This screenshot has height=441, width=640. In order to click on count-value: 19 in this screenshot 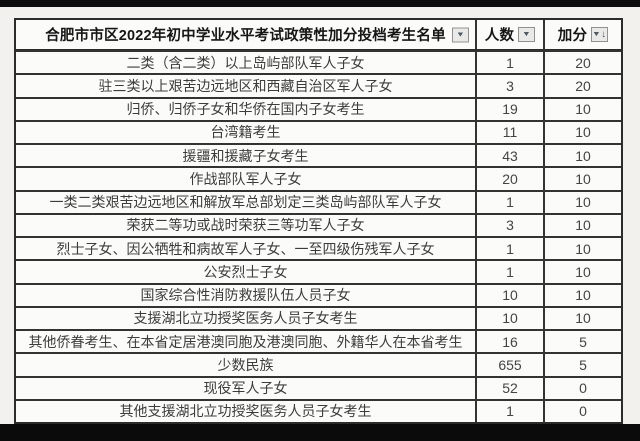, I will do `click(510, 109)`.